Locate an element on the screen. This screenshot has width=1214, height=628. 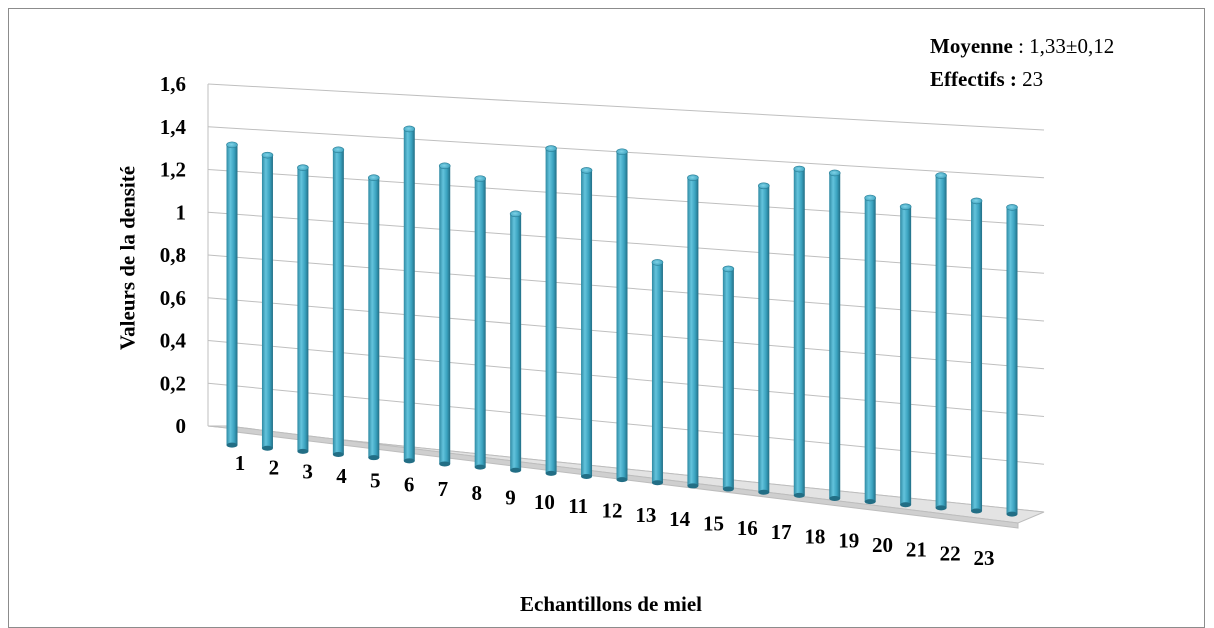
x-tick-label: 16 is located at coordinates (747, 528).